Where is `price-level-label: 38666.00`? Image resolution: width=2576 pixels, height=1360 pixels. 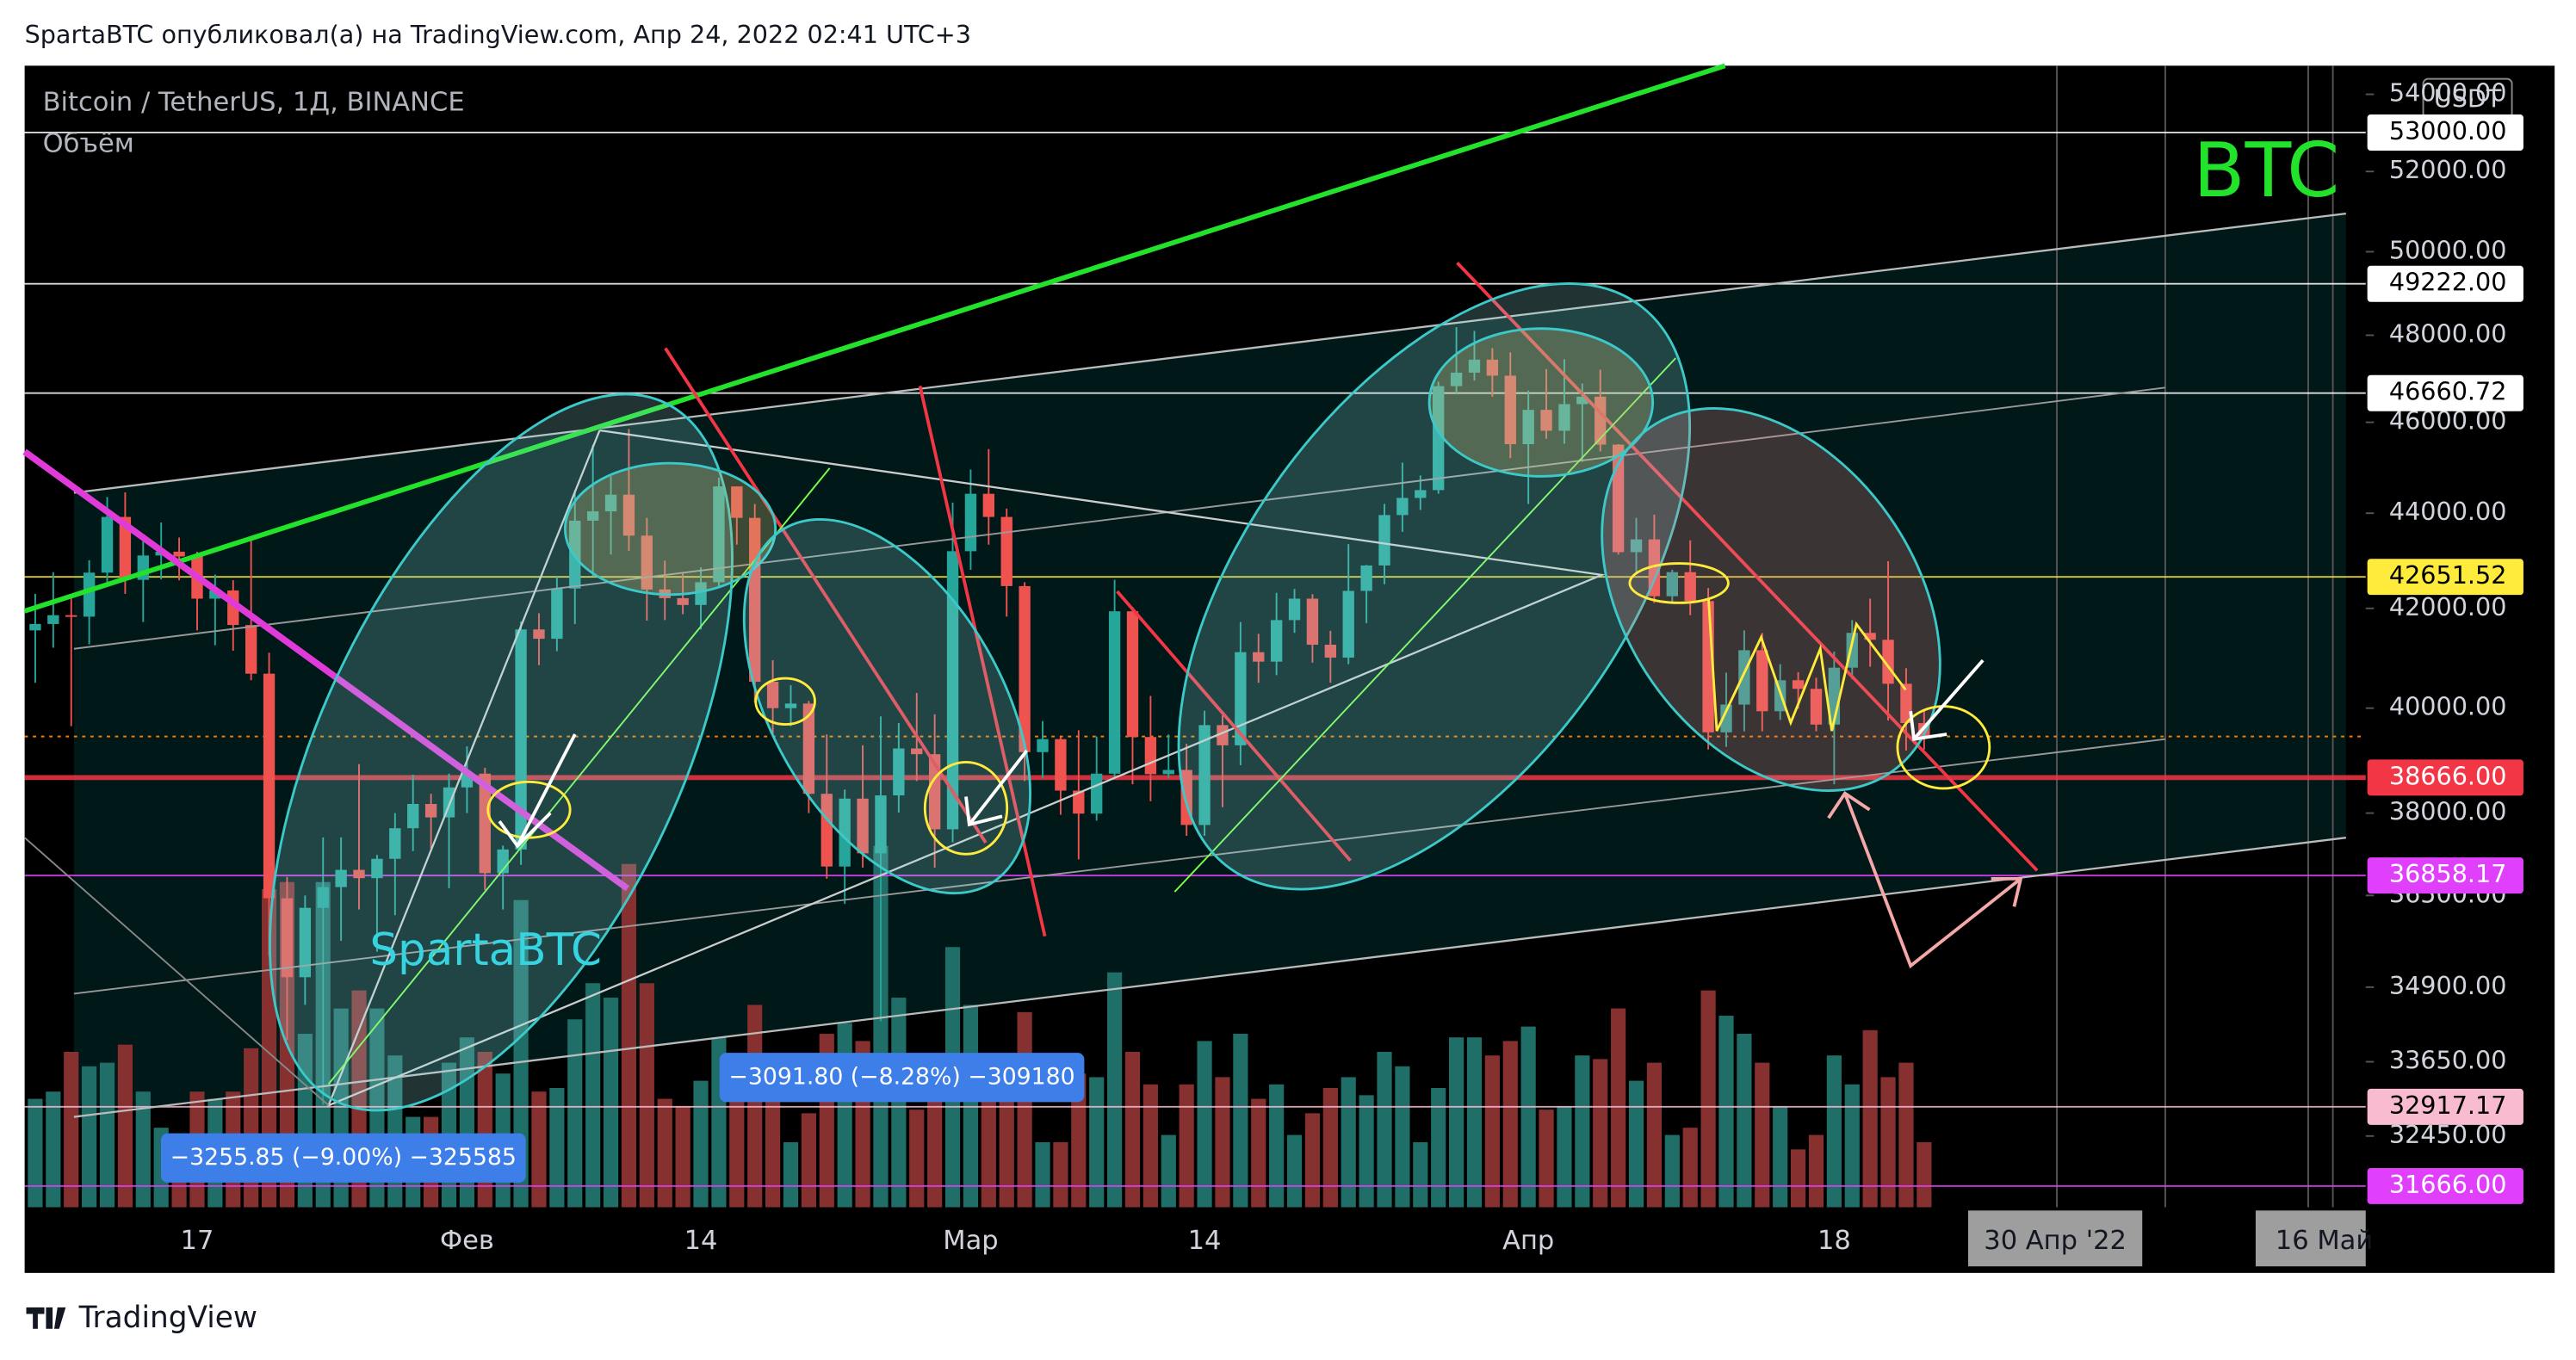 price-level-label: 38666.00 is located at coordinates (2448, 776).